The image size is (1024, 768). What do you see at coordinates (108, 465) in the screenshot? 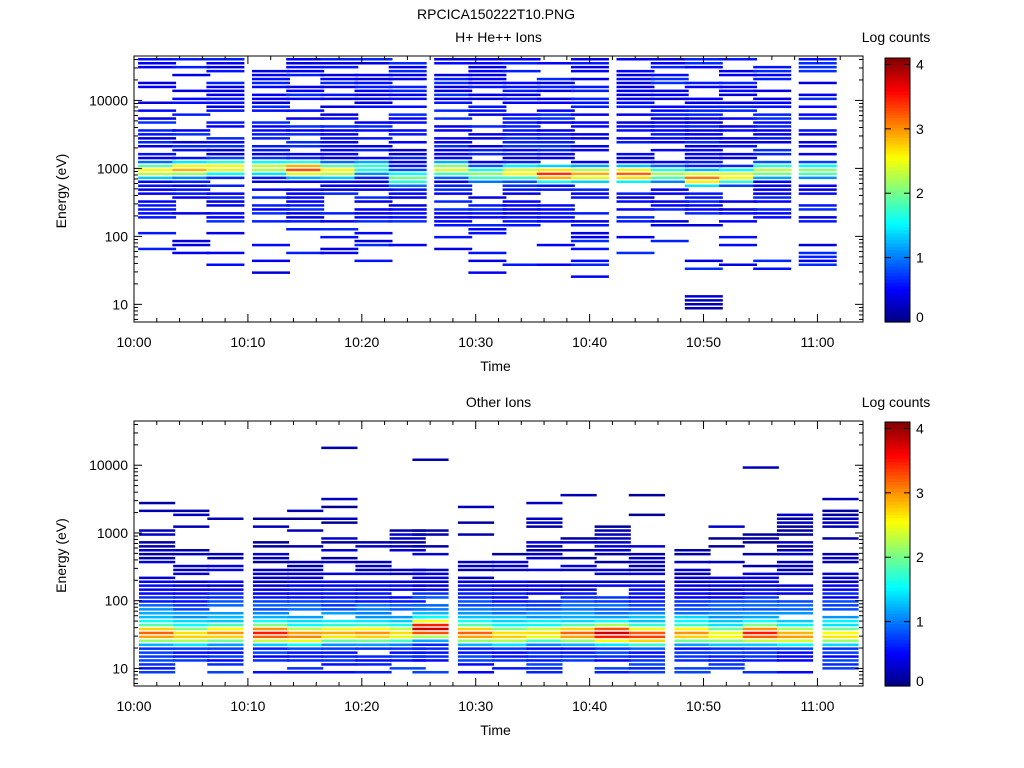
I see `y-tick-label: 10000` at bounding box center [108, 465].